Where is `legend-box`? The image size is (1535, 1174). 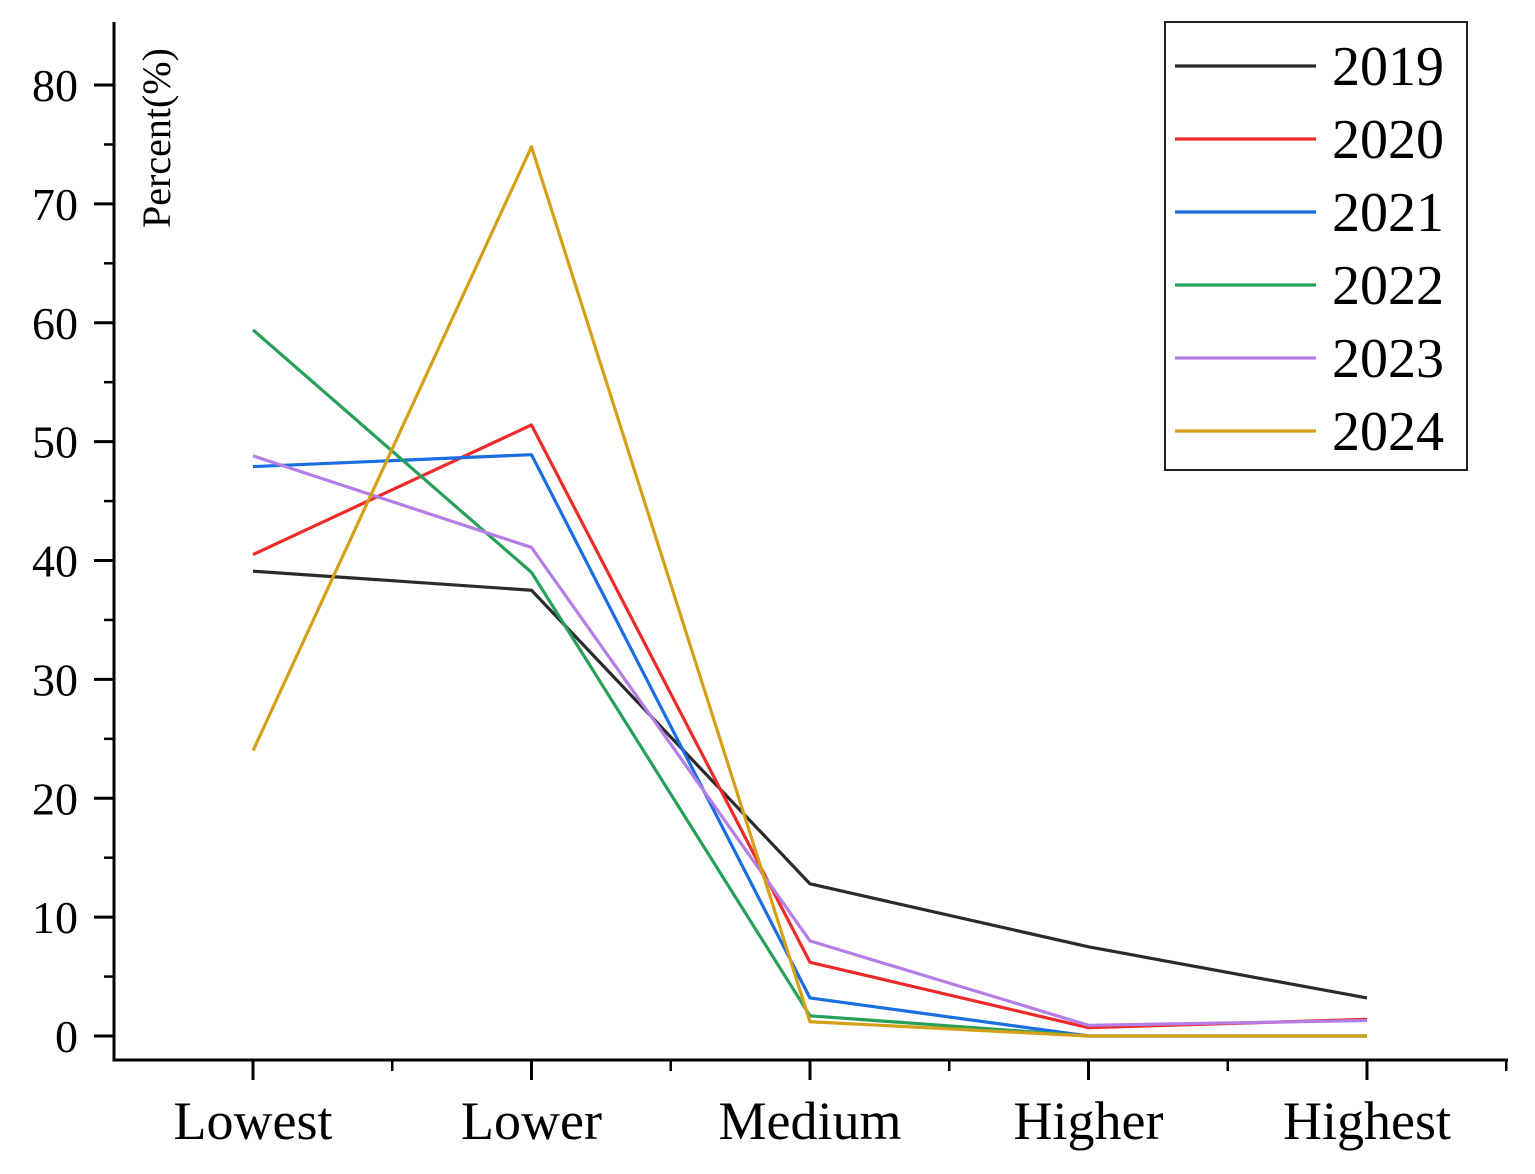
legend-box is located at coordinates (1316, 246).